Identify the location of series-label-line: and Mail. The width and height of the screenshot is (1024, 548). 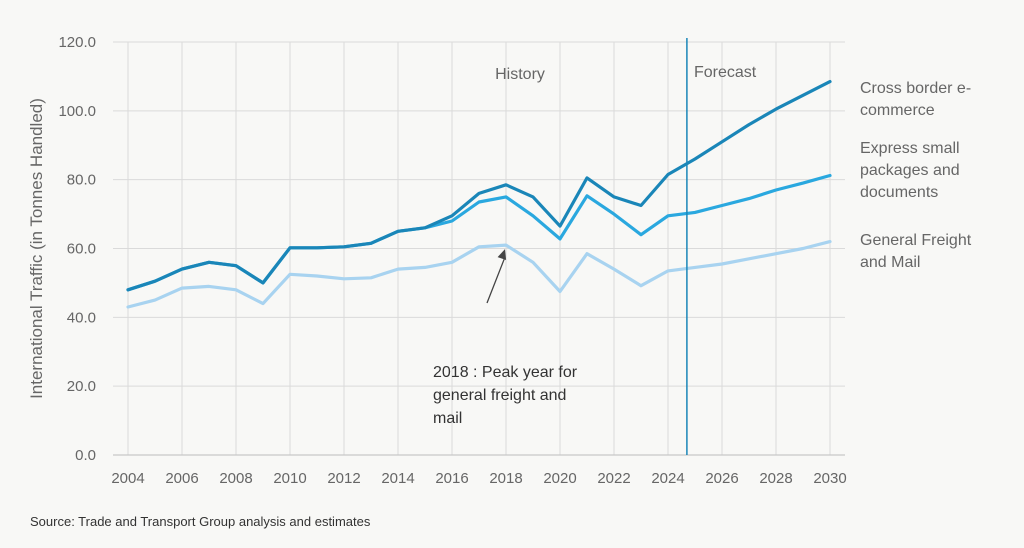
(890, 262).